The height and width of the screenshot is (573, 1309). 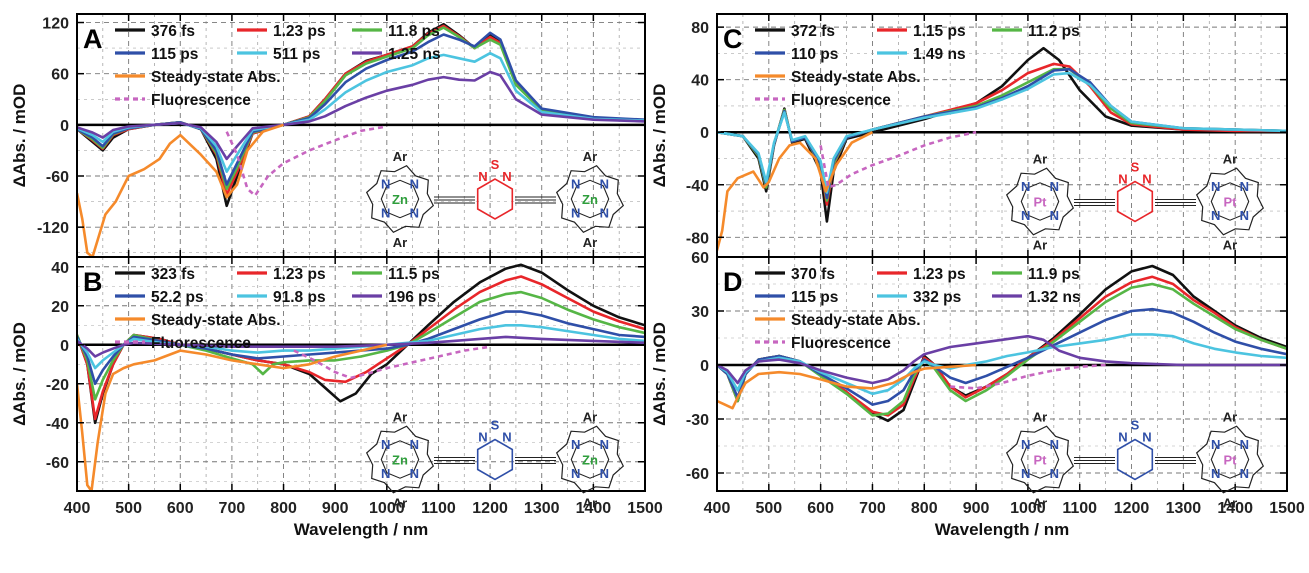 I want to click on ytick-label: 80, so click(x=700, y=28).